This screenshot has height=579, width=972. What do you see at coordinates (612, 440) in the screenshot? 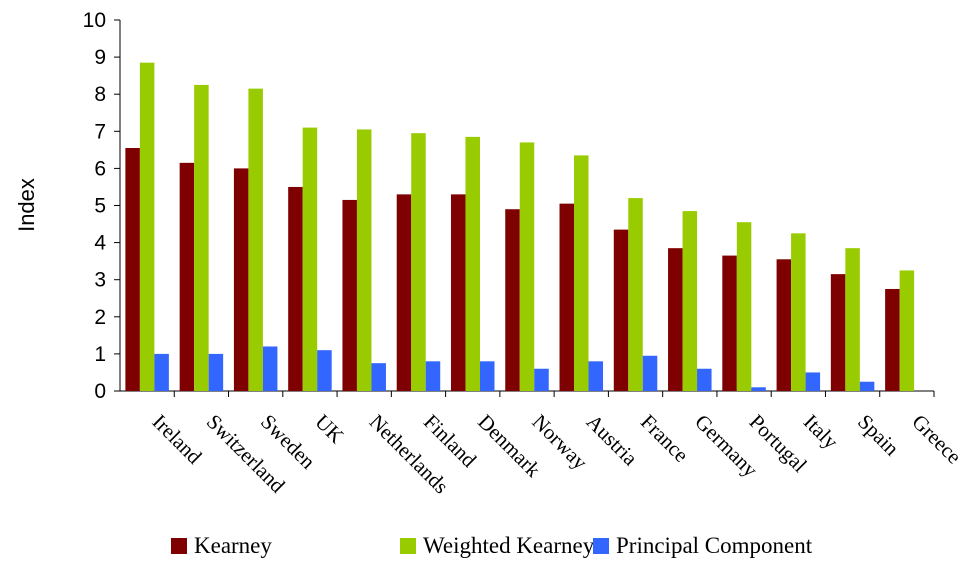
I see `x-tick-label: Austria` at bounding box center [612, 440].